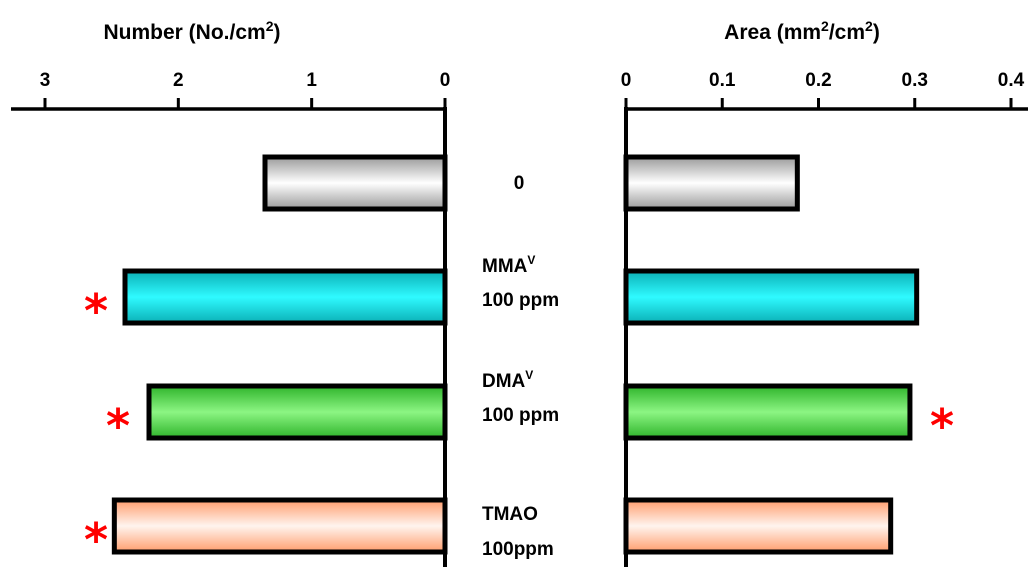 The image size is (1033, 567). Describe the element at coordinates (758, 526) in the screenshot. I see `right-bar-tmao` at that location.